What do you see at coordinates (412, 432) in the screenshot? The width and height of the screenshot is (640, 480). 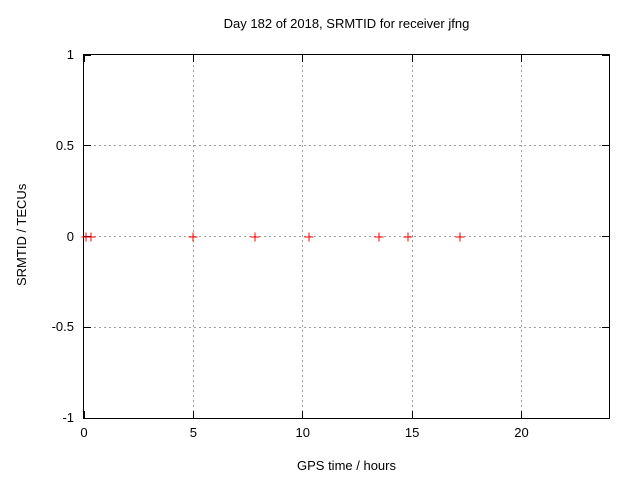 I see `x-tick-label: 15` at bounding box center [412, 432].